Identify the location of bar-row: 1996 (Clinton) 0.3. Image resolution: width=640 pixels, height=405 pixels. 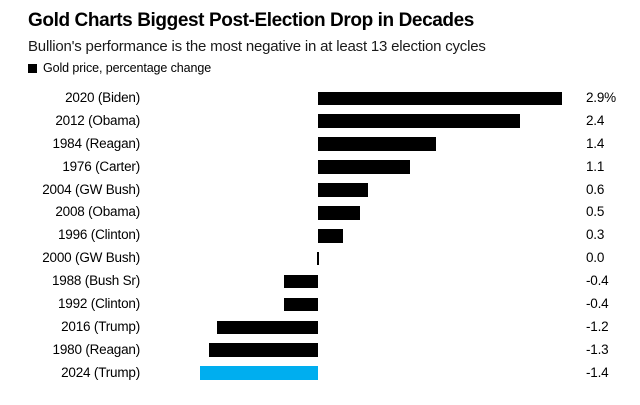
(320, 235).